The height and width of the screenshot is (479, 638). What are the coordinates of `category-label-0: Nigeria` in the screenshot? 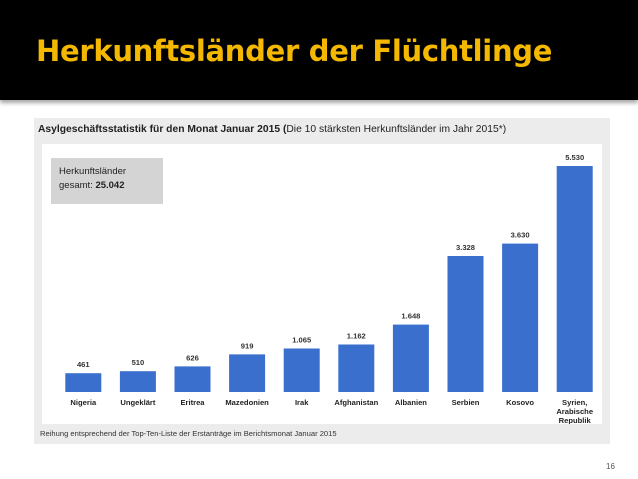 It's located at (83, 402).